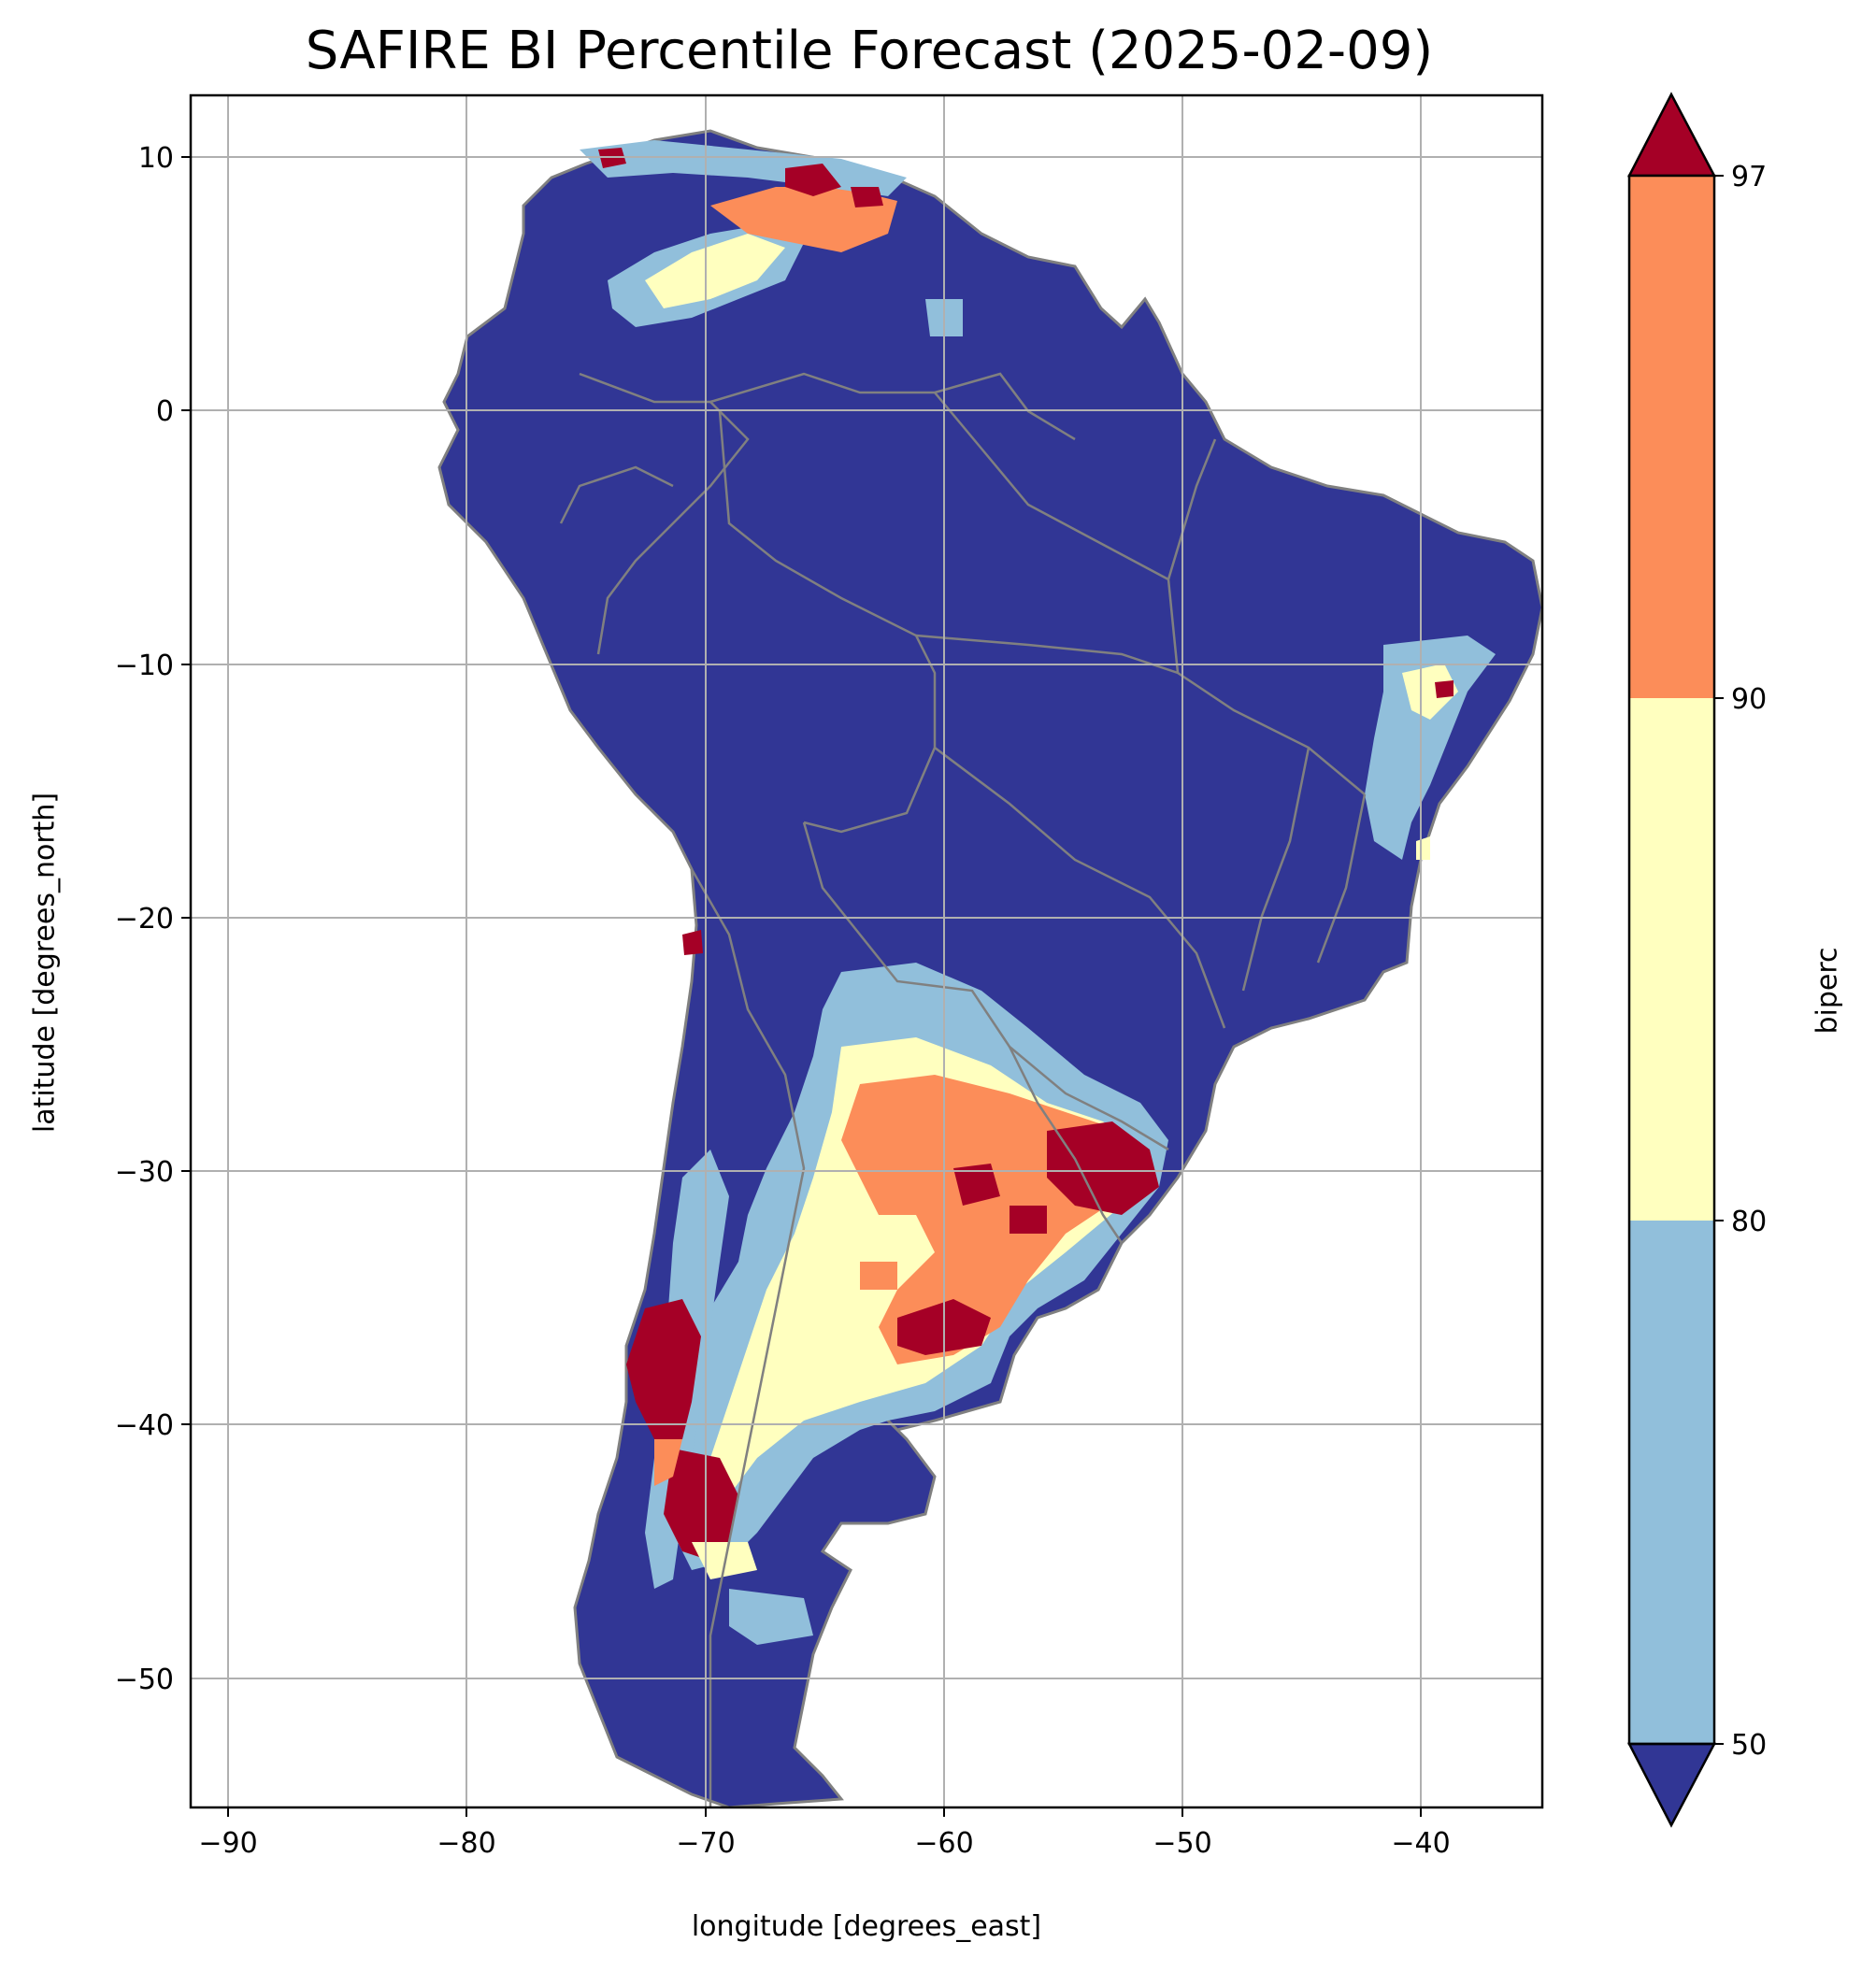  Describe the element at coordinates (944, 1844) in the screenshot. I see `x-tick-label: −60` at that location.